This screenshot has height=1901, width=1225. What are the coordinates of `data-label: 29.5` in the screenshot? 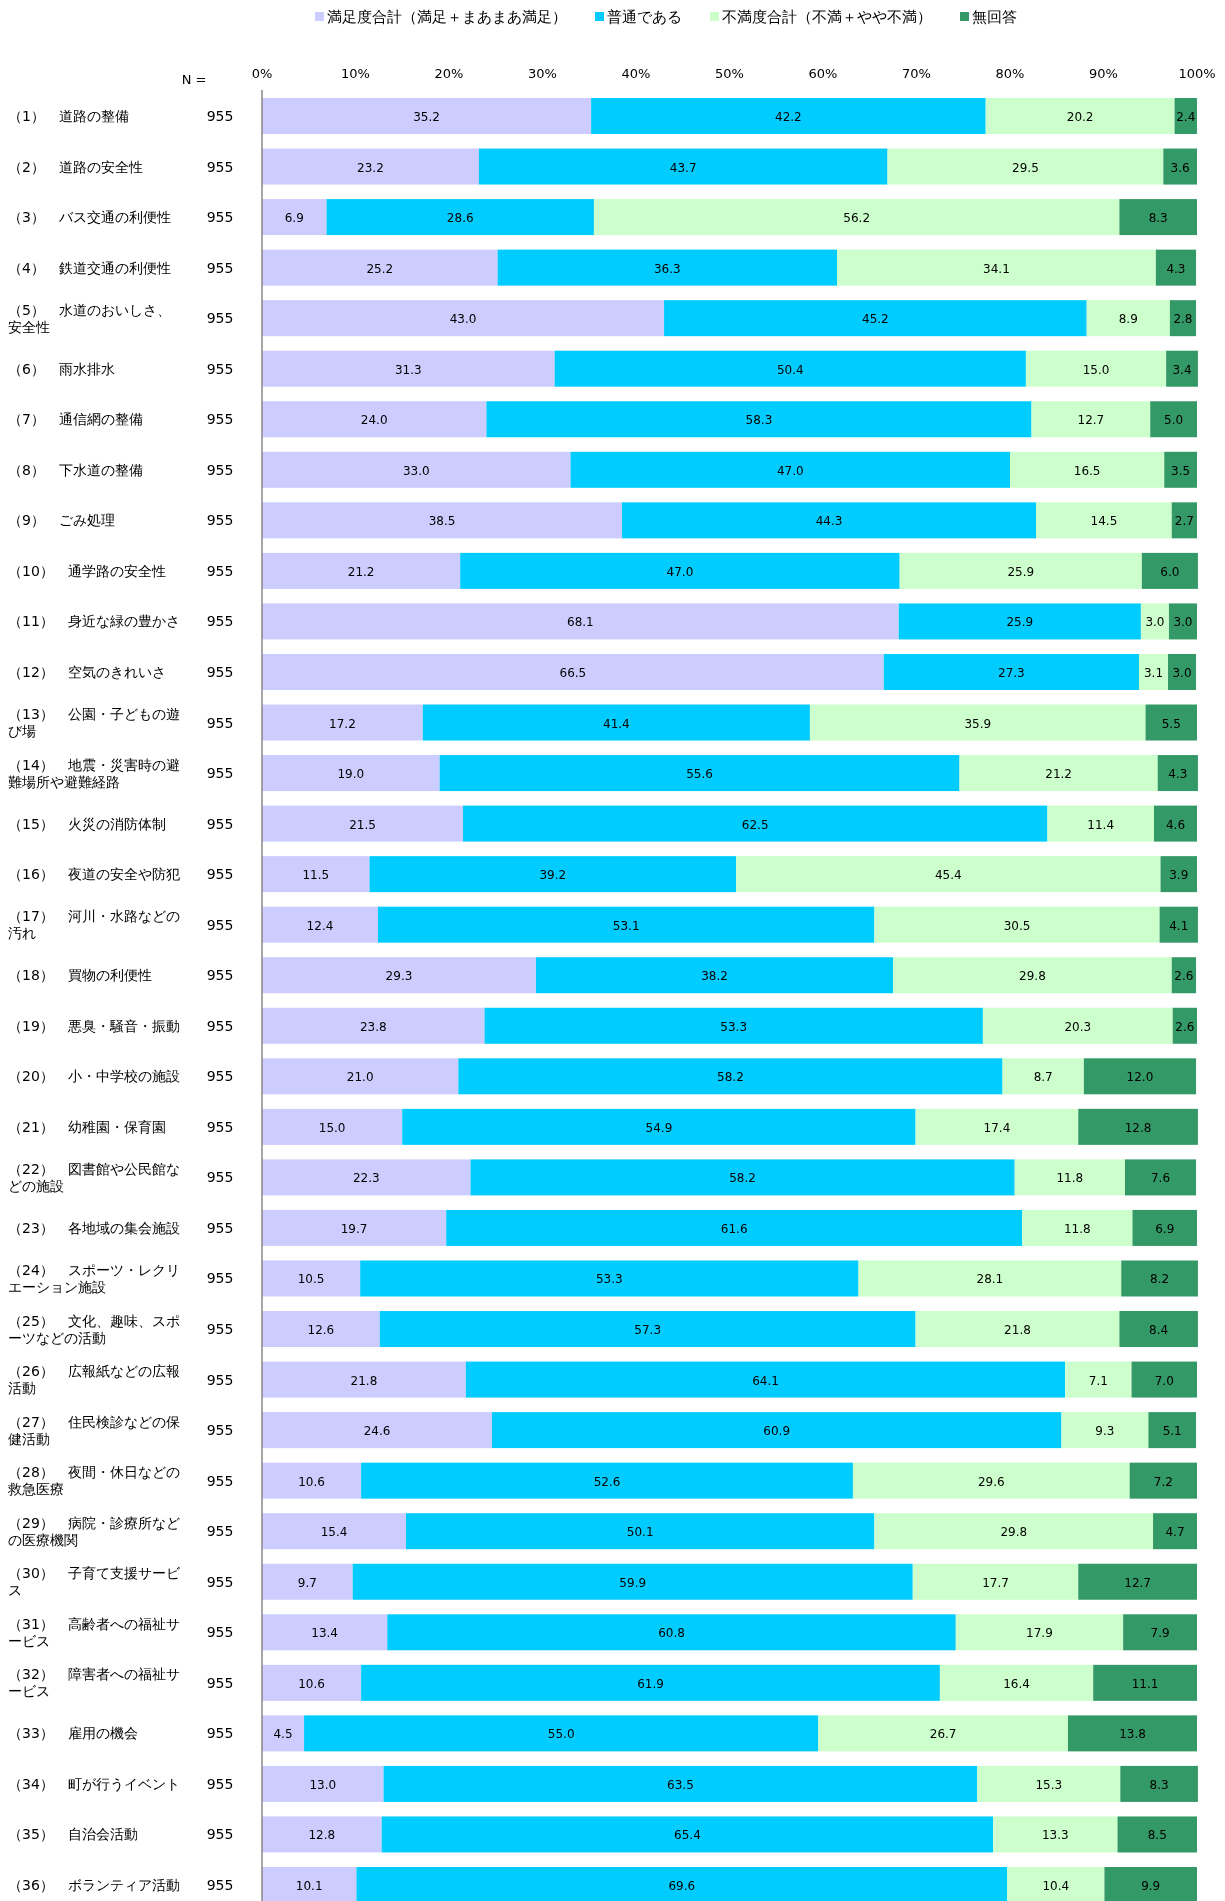 It's located at (1025, 167).